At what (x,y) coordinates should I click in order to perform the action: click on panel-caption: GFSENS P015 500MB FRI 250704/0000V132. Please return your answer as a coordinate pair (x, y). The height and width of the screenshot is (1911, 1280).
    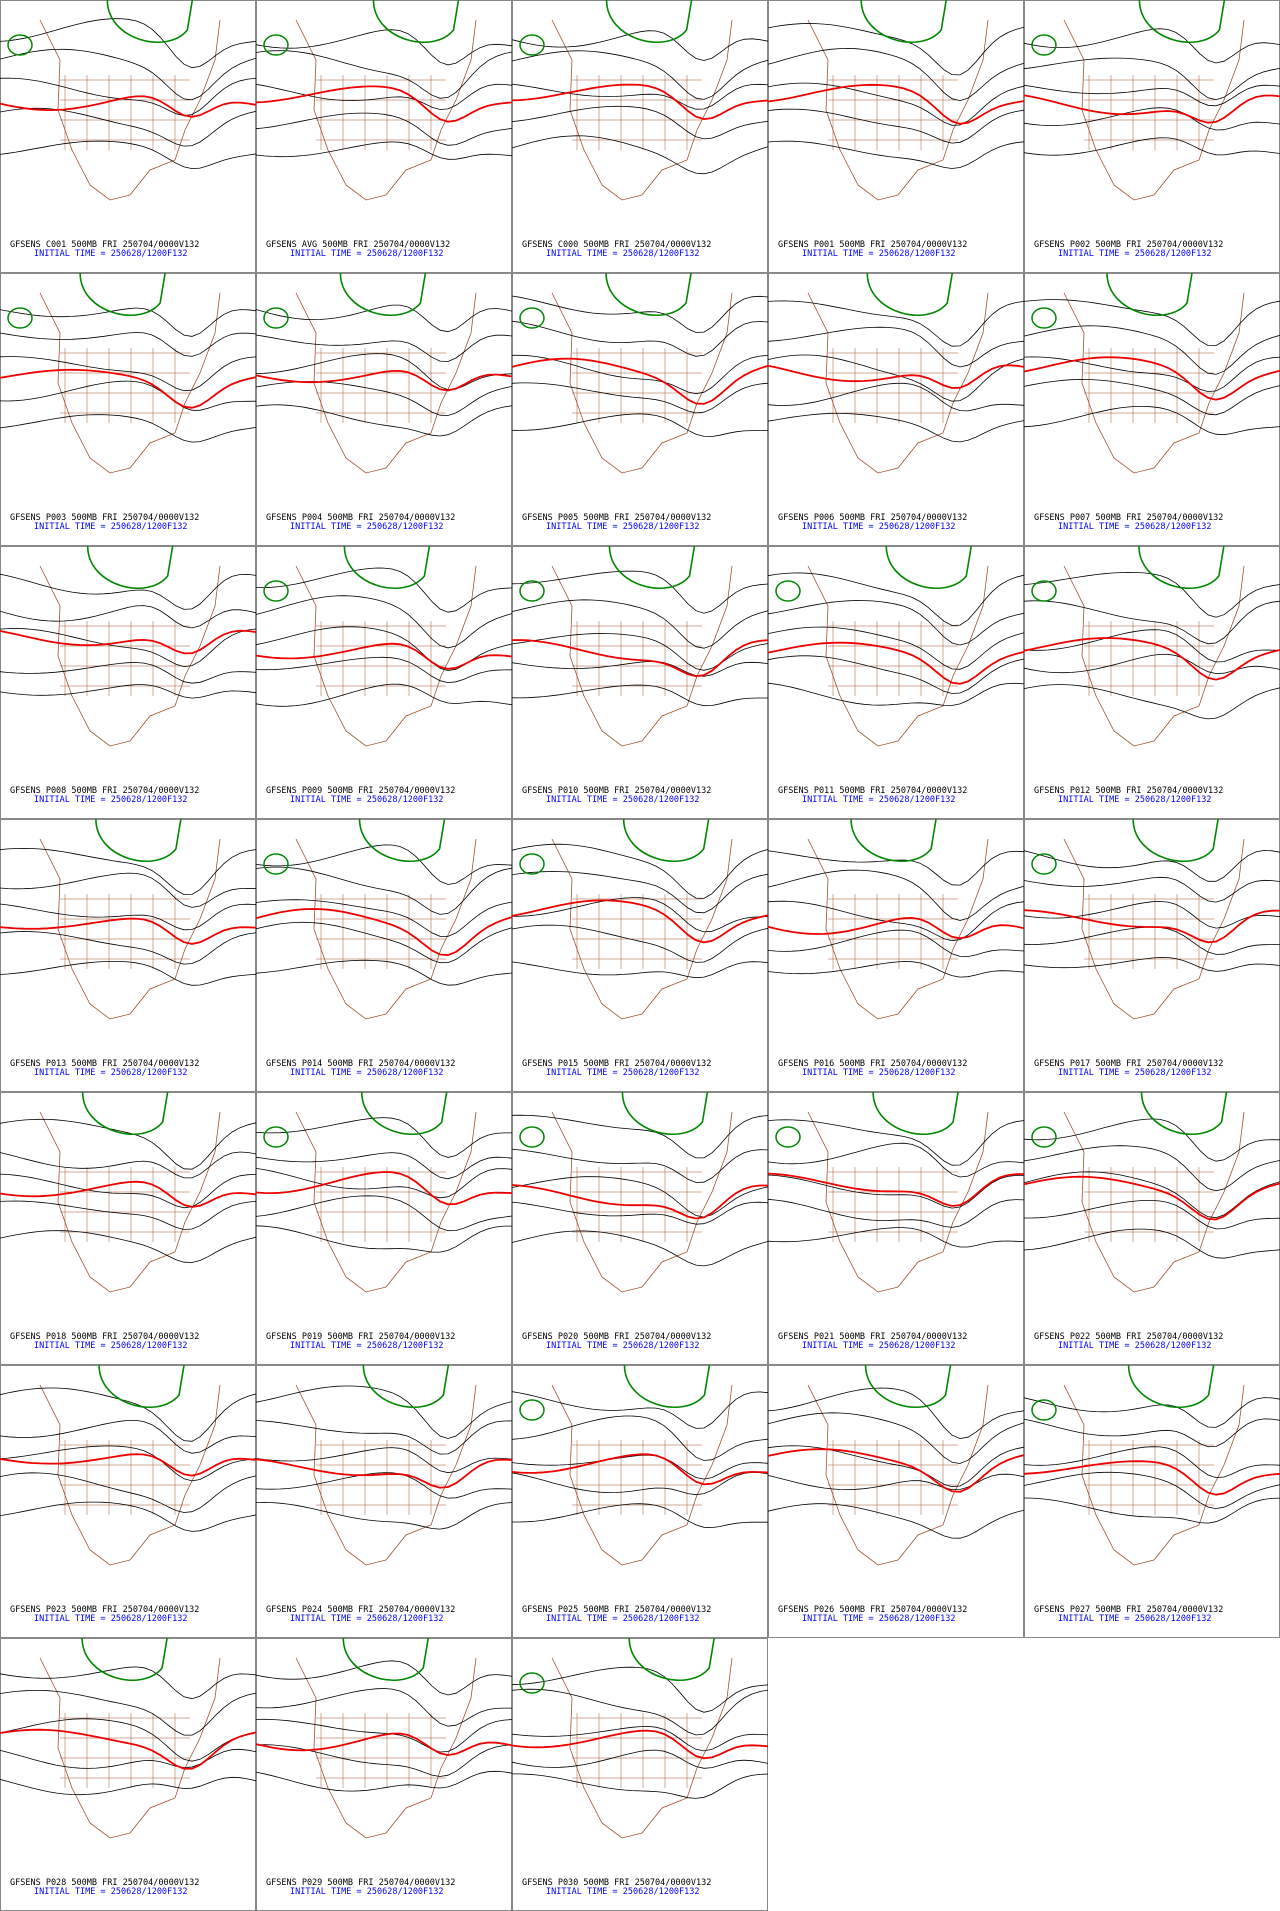
    Looking at the image, I should click on (616, 1064).